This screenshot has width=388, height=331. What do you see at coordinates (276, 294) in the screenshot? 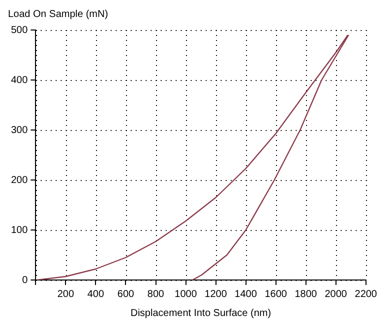
I see `x-tick-label: 1600` at bounding box center [276, 294].